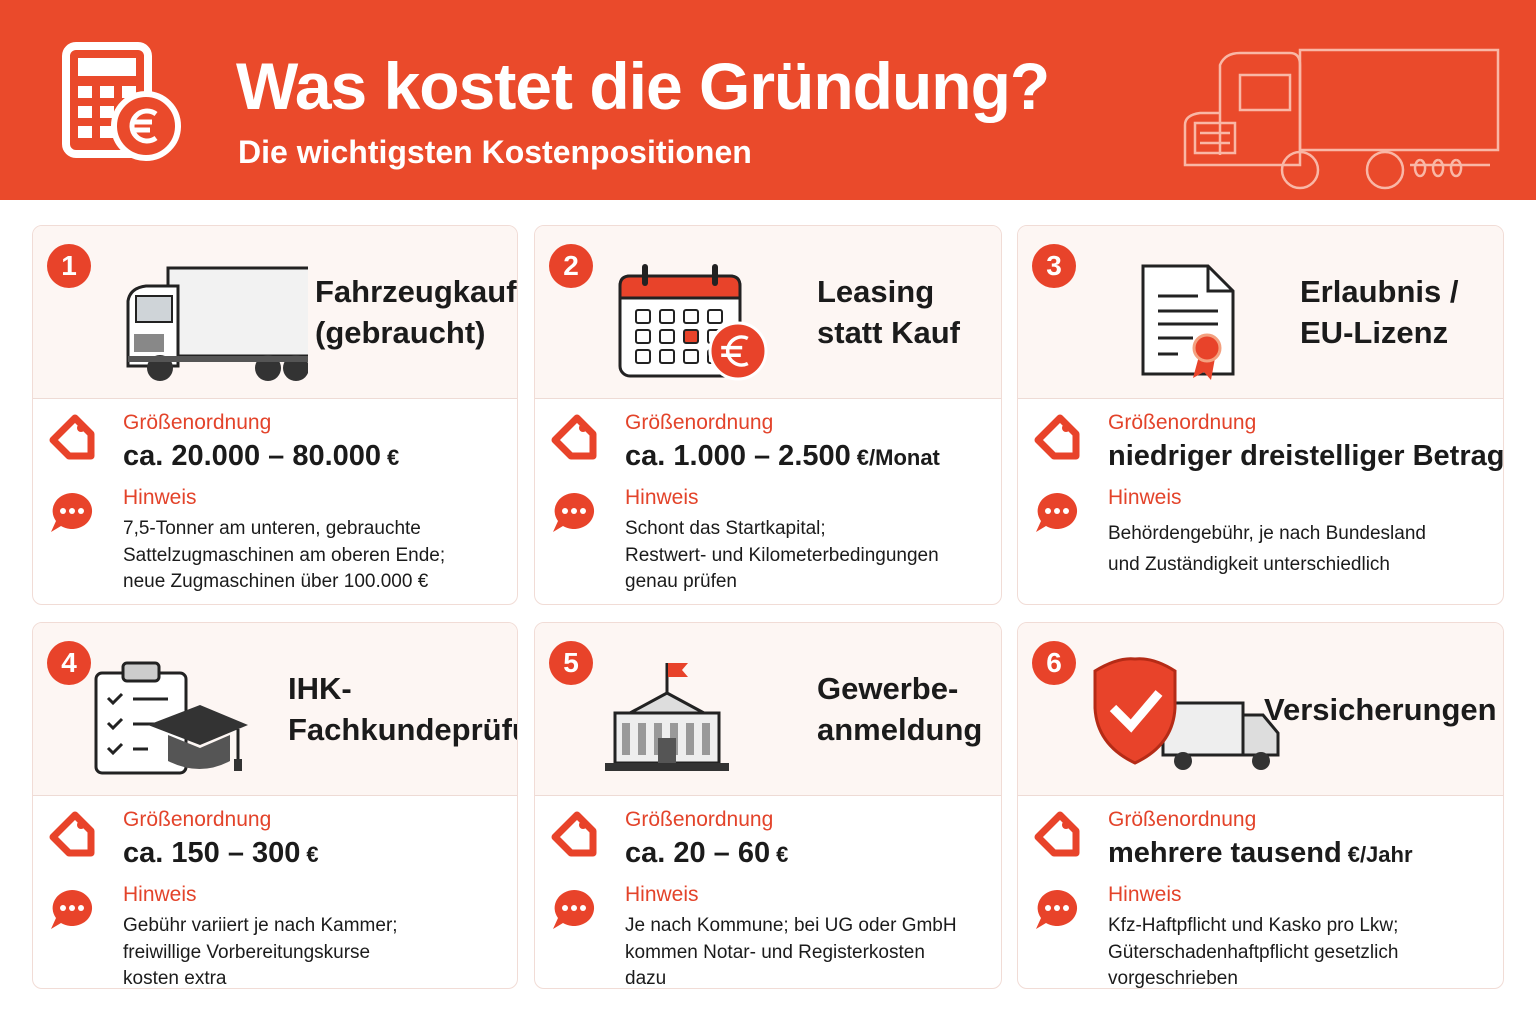 The image size is (1536, 1024). I want to click on size-value-unit: €/Jahr, so click(1380, 854).